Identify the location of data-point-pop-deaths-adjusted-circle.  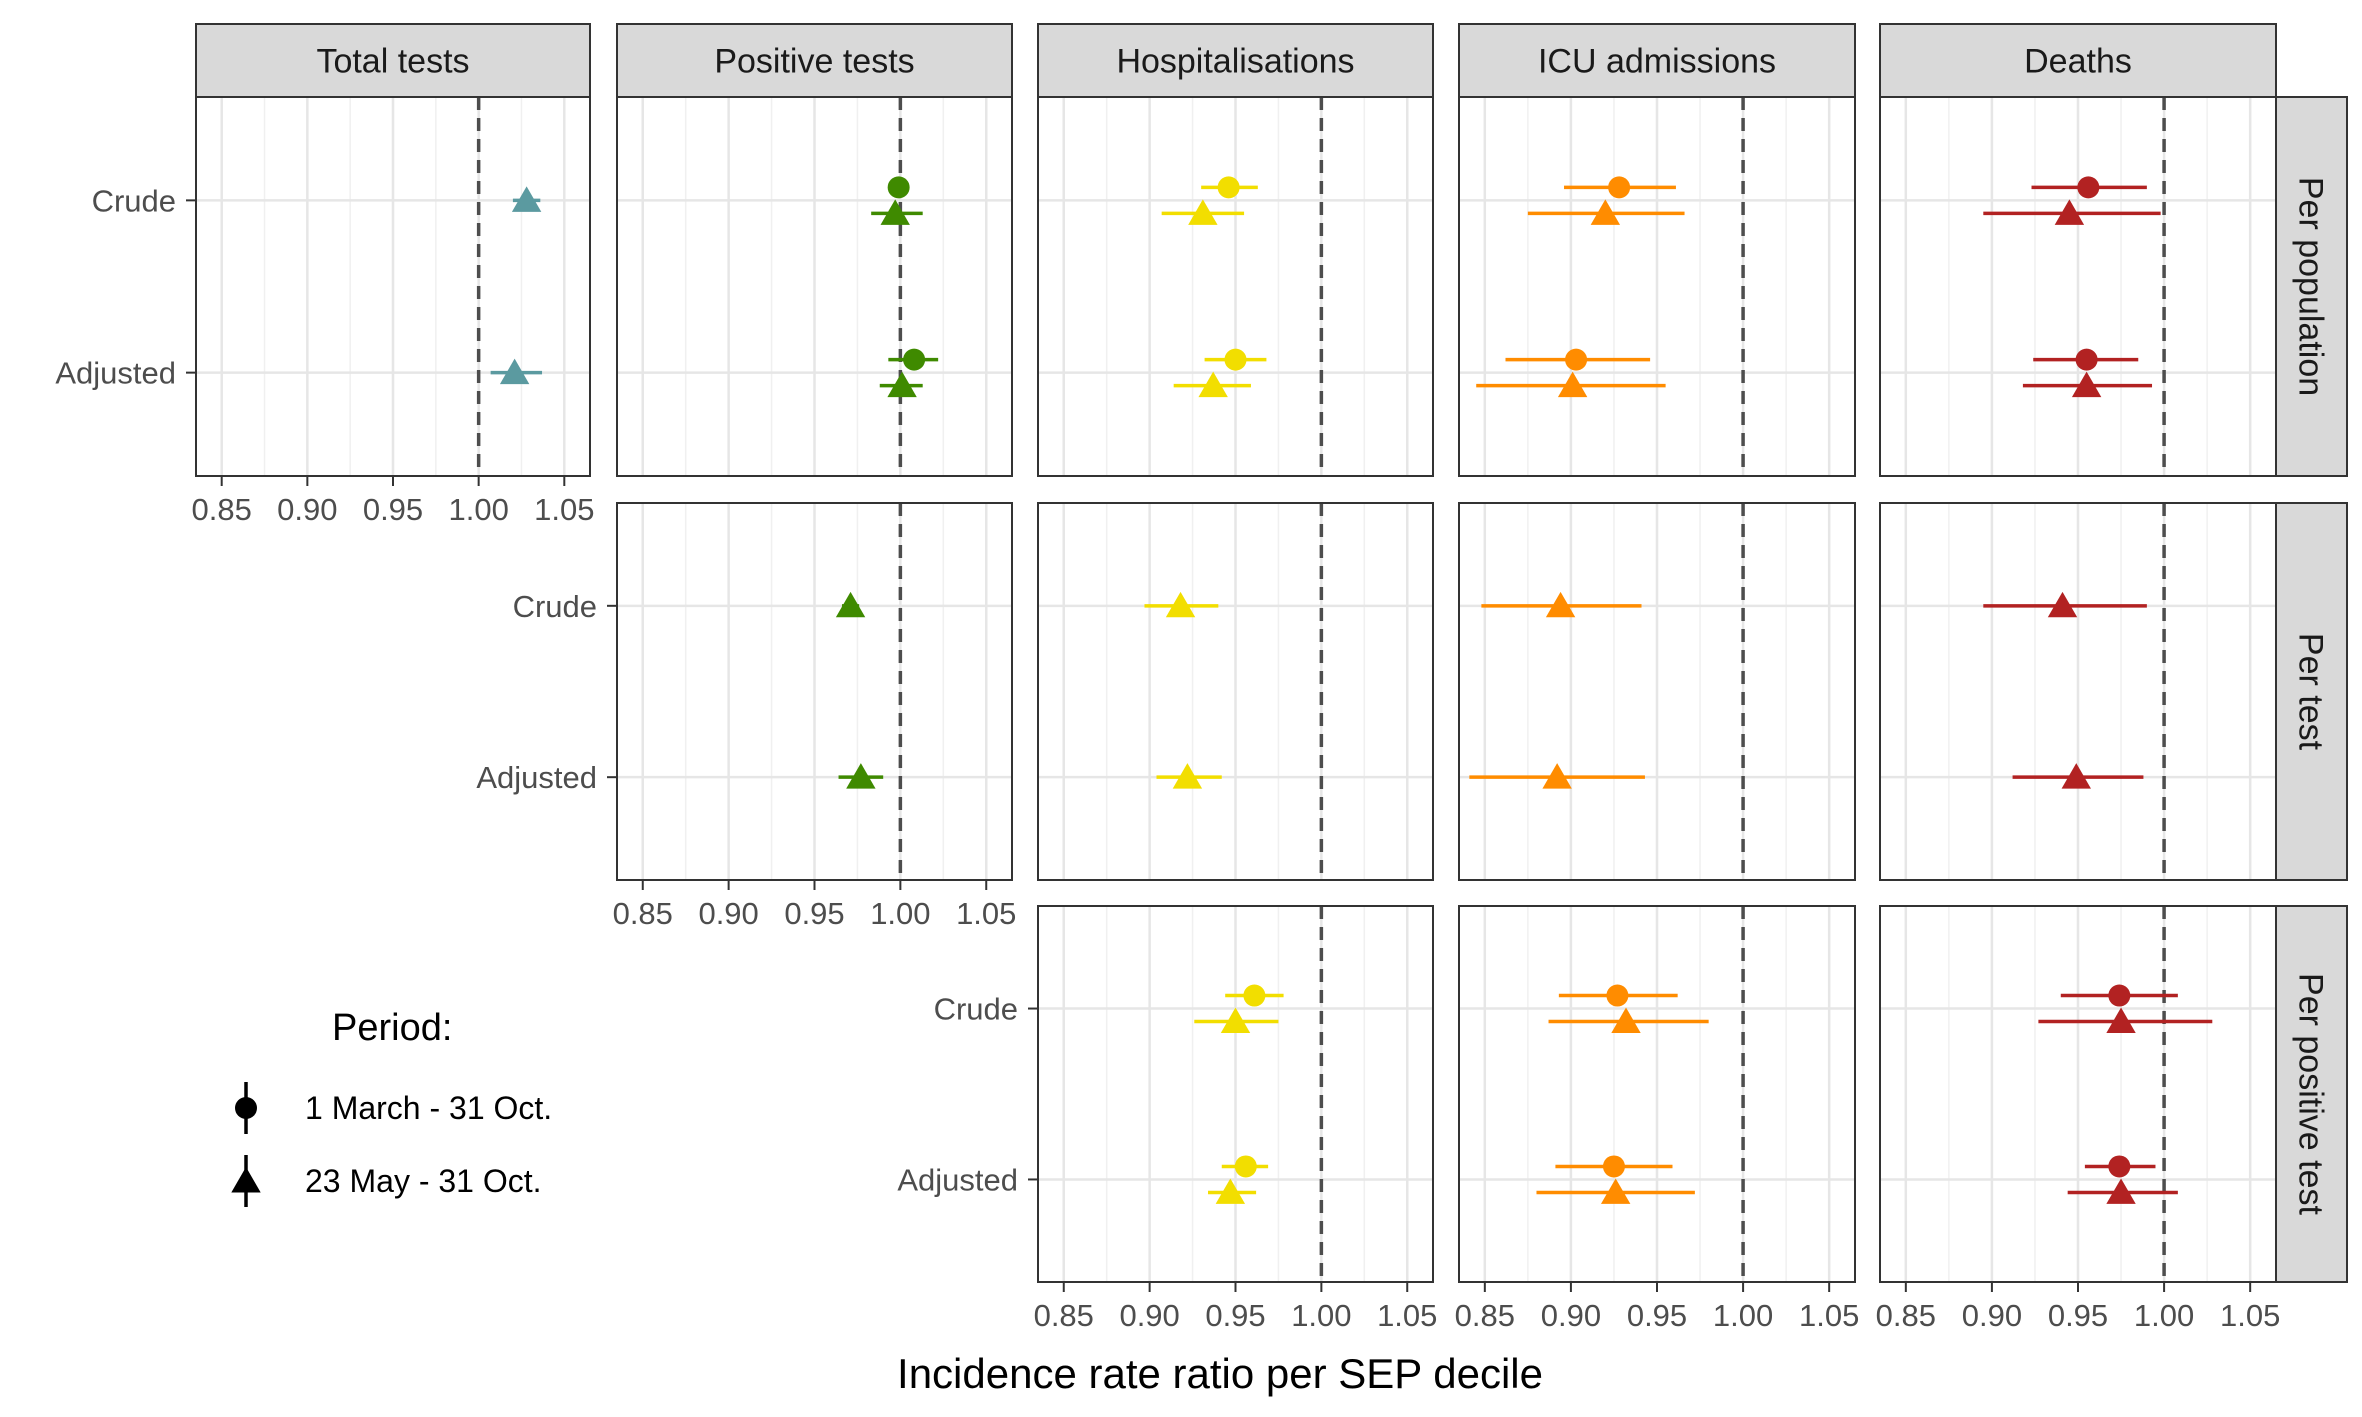
(2086, 359).